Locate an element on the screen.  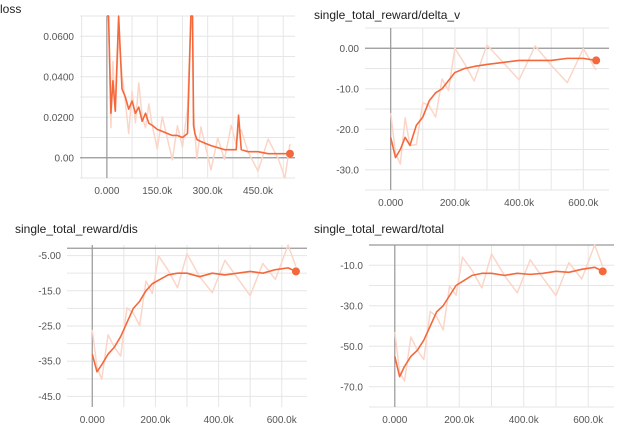
chart-title: single_total_reward/dis is located at coordinates (76, 229).